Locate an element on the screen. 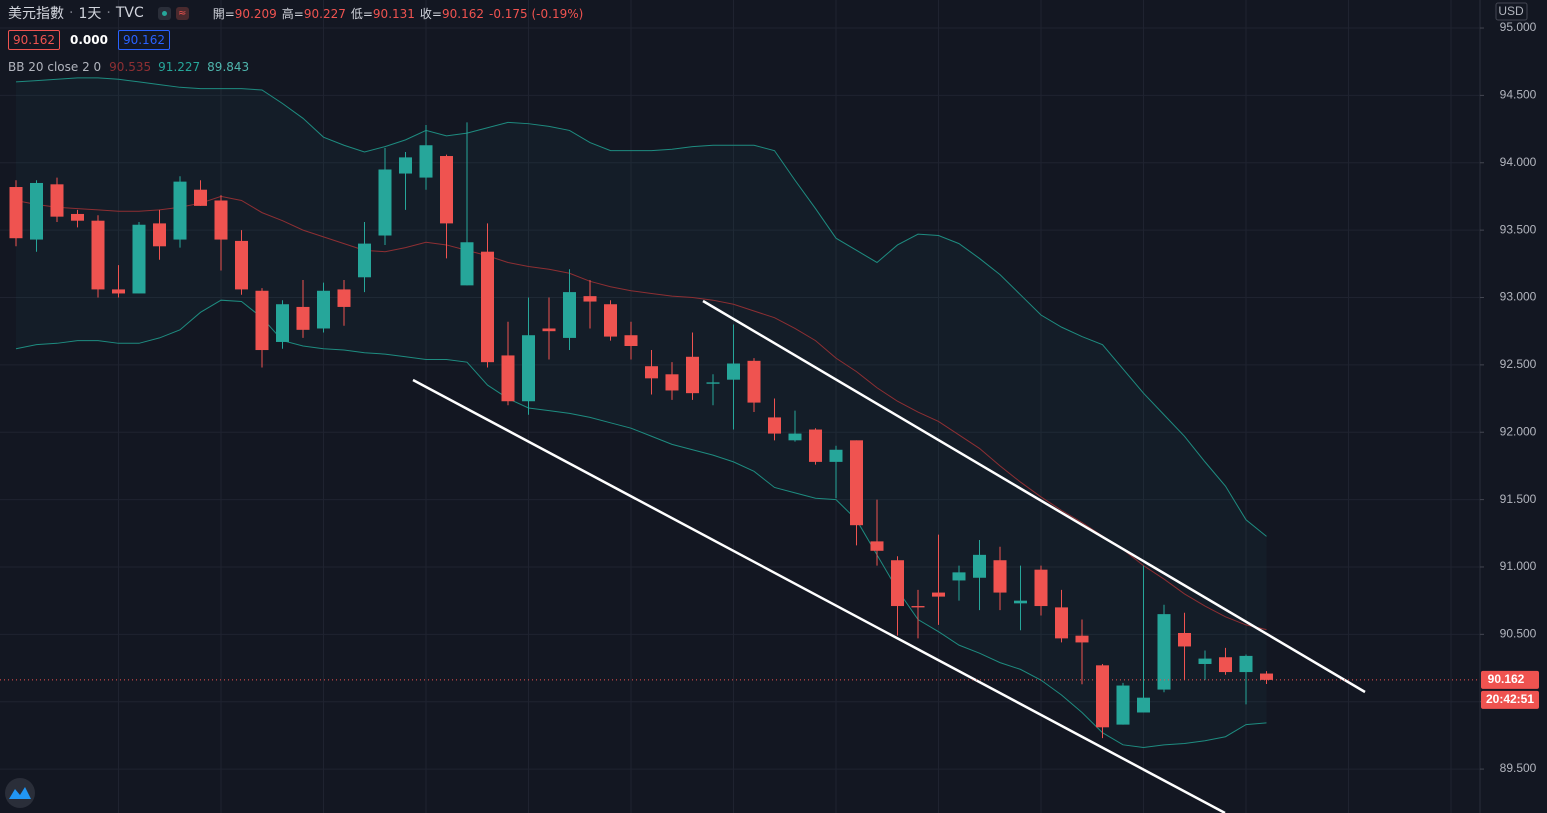 Image resolution: width=1547 pixels, height=813 pixels. y-tick-label: 95.000 is located at coordinates (1518, 27).